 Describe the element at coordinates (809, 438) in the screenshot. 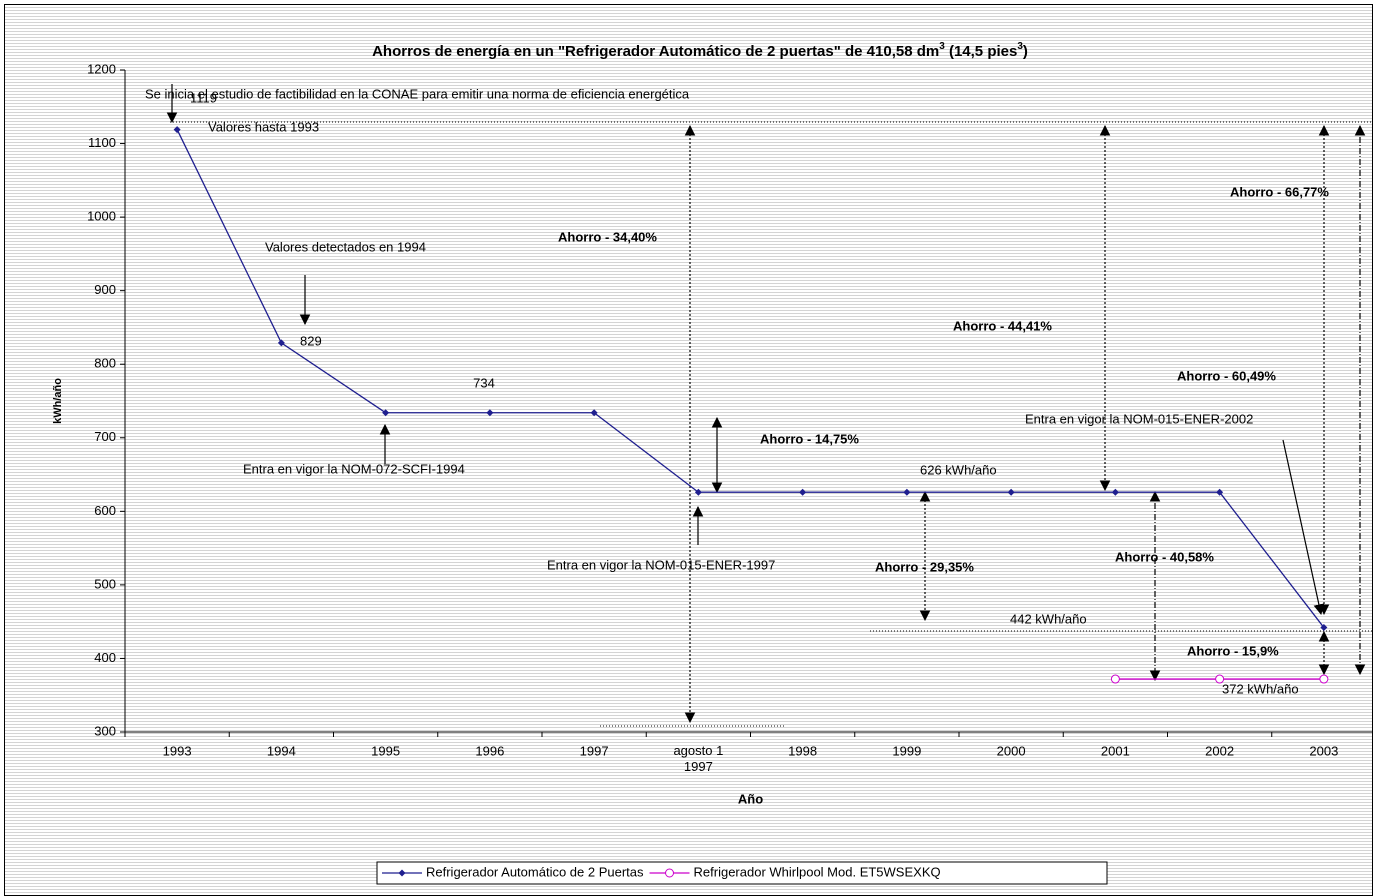

I see `annotation: Ahorro - 14,75%` at that location.